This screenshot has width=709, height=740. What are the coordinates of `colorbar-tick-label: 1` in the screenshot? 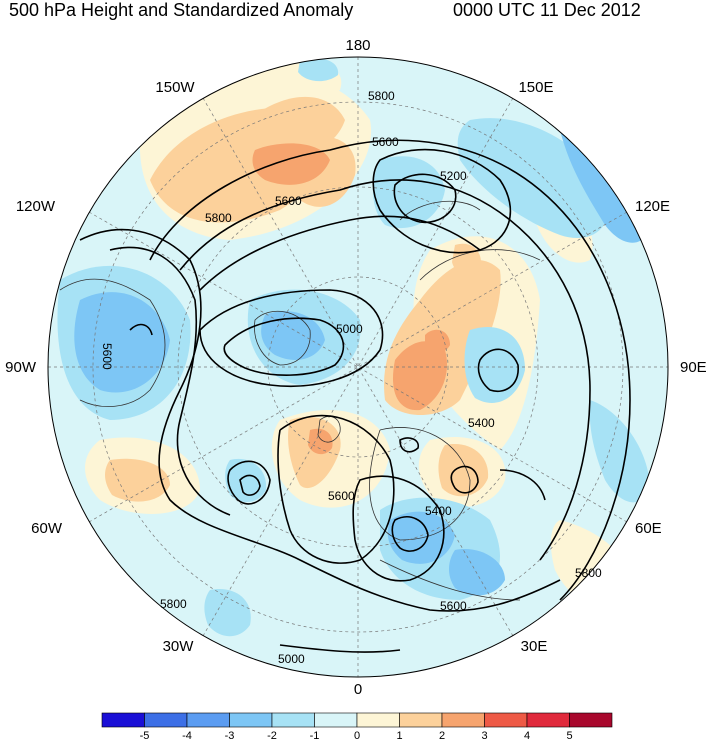 It's located at (399, 735).